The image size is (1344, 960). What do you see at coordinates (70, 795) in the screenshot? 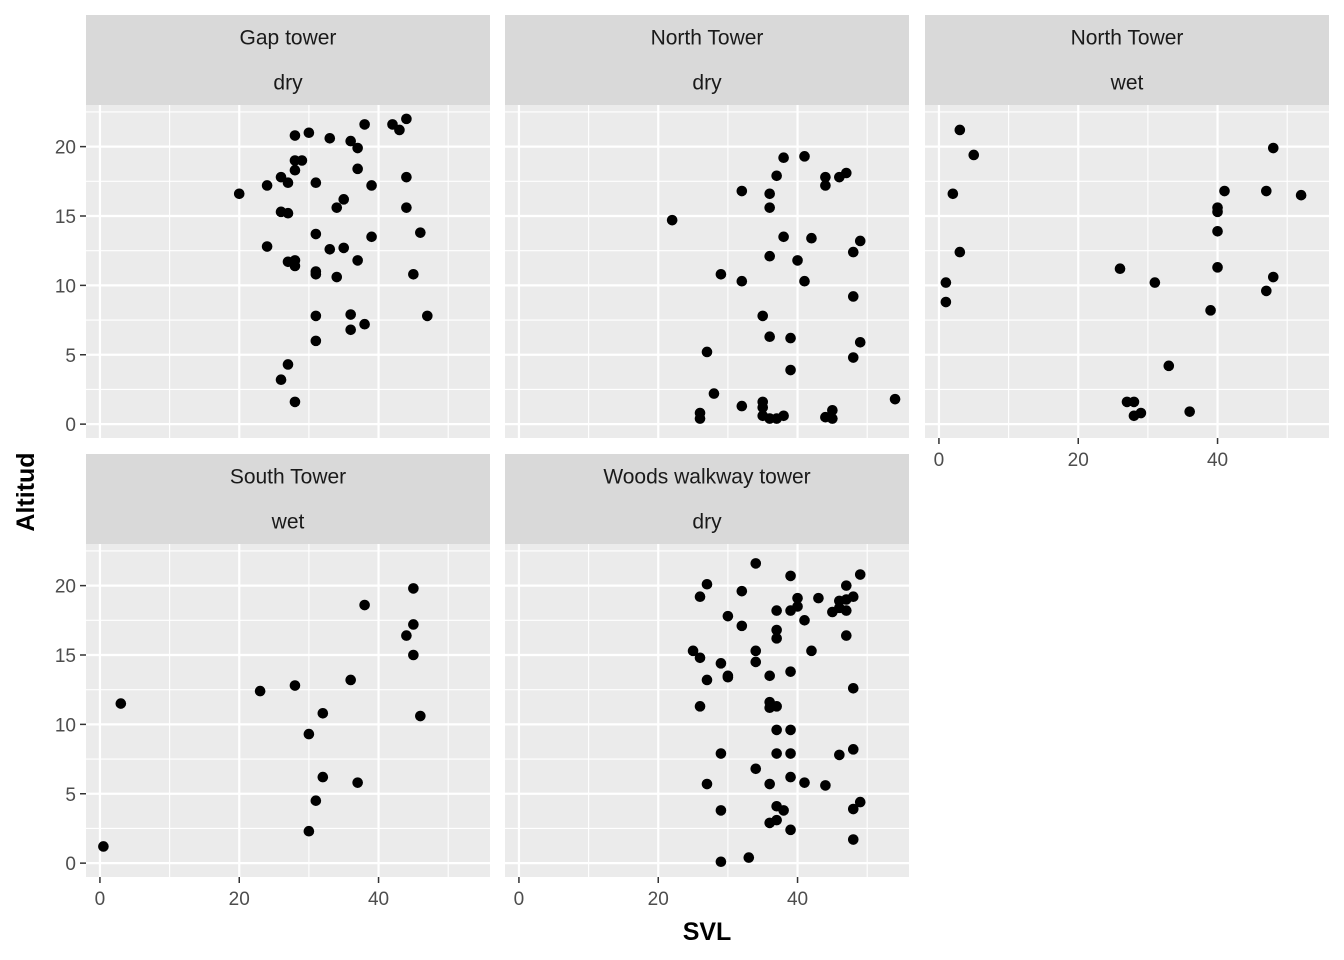
I see `y-tick-label: 5` at bounding box center [70, 795].